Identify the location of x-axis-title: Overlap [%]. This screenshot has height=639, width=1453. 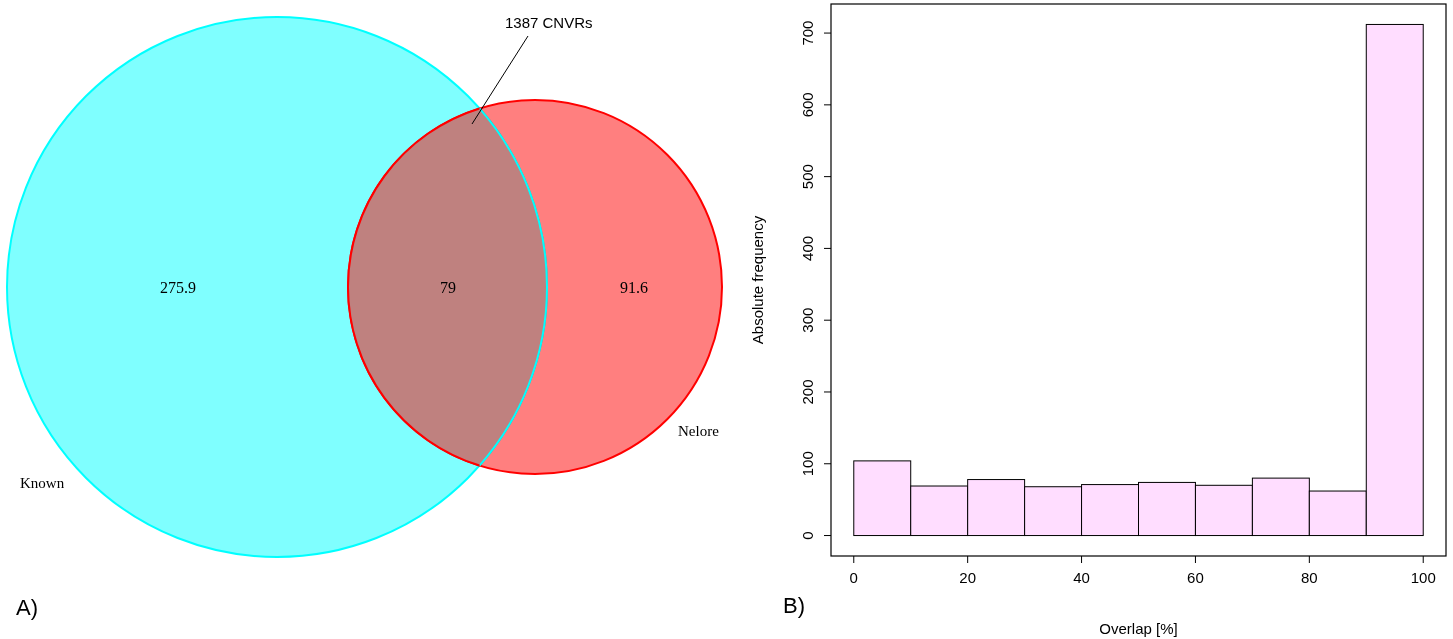
(1138, 628).